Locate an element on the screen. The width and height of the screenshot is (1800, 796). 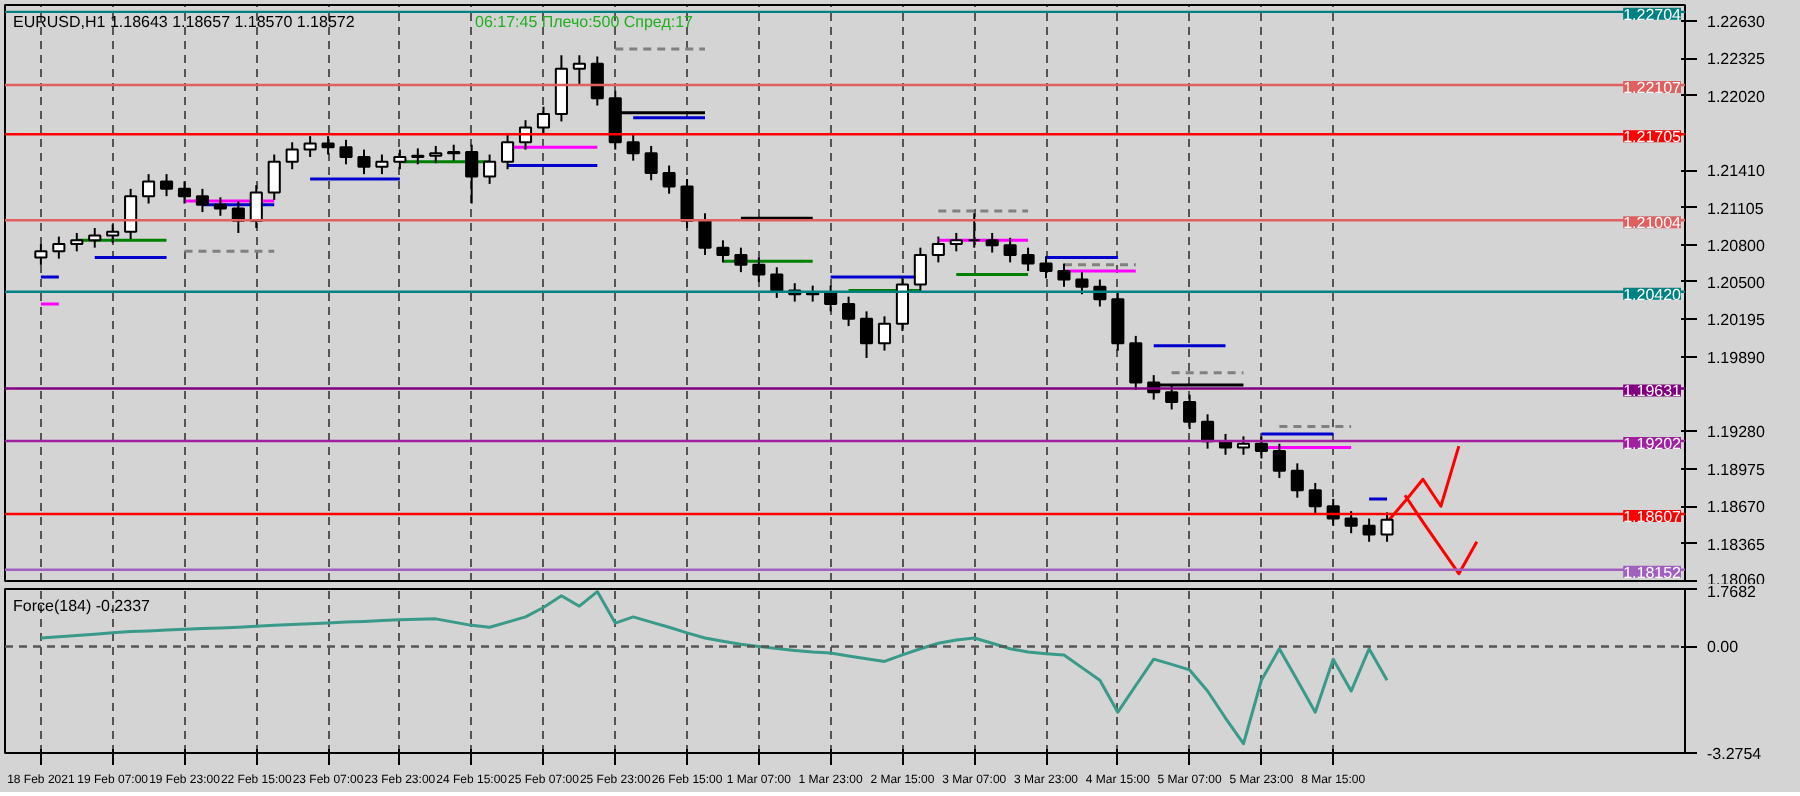
y-tick-label: 1.18365 is located at coordinates (1736, 544).